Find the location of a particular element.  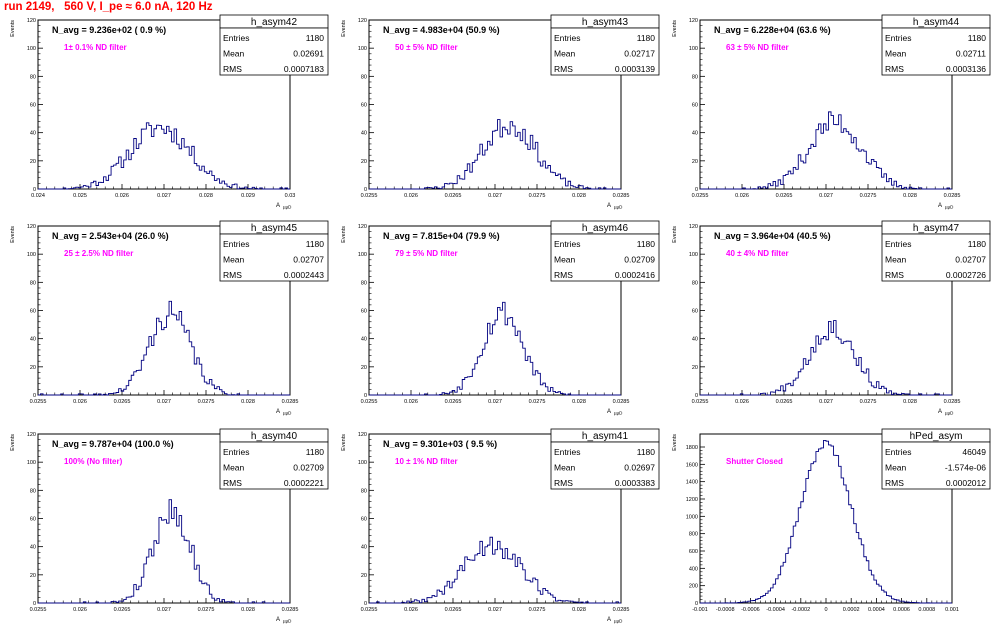

stats-value: 0.0002416 is located at coordinates (635, 275).